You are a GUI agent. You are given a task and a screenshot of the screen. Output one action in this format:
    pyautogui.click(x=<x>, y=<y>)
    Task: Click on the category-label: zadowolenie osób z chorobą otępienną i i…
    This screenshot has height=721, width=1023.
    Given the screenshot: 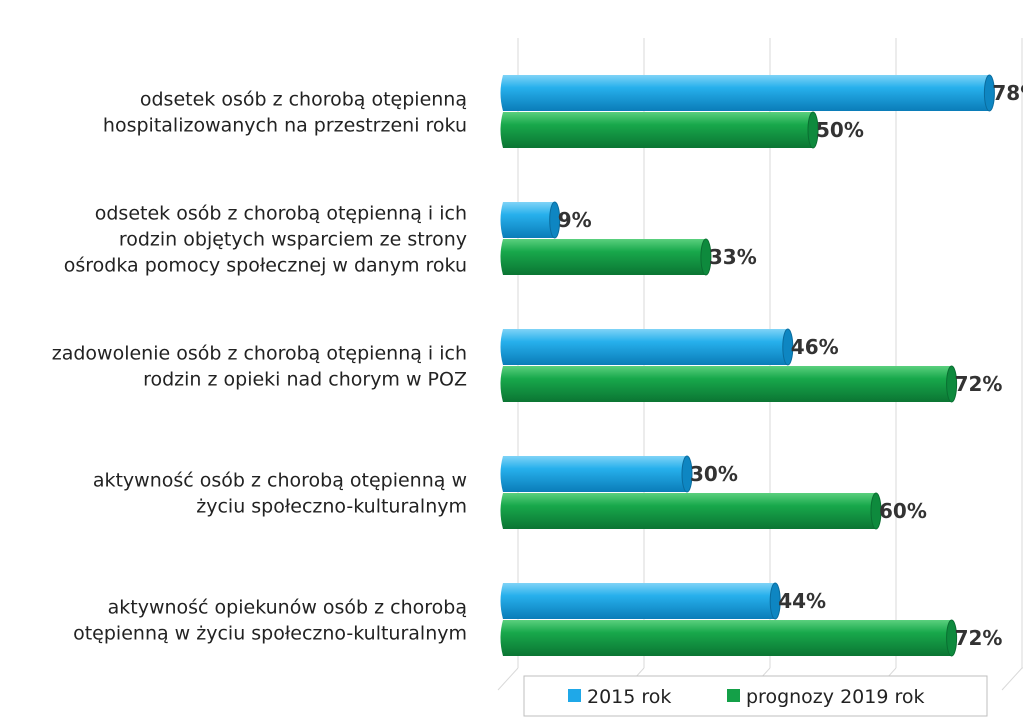 What is the action you would take?
    pyautogui.click(x=259, y=354)
    